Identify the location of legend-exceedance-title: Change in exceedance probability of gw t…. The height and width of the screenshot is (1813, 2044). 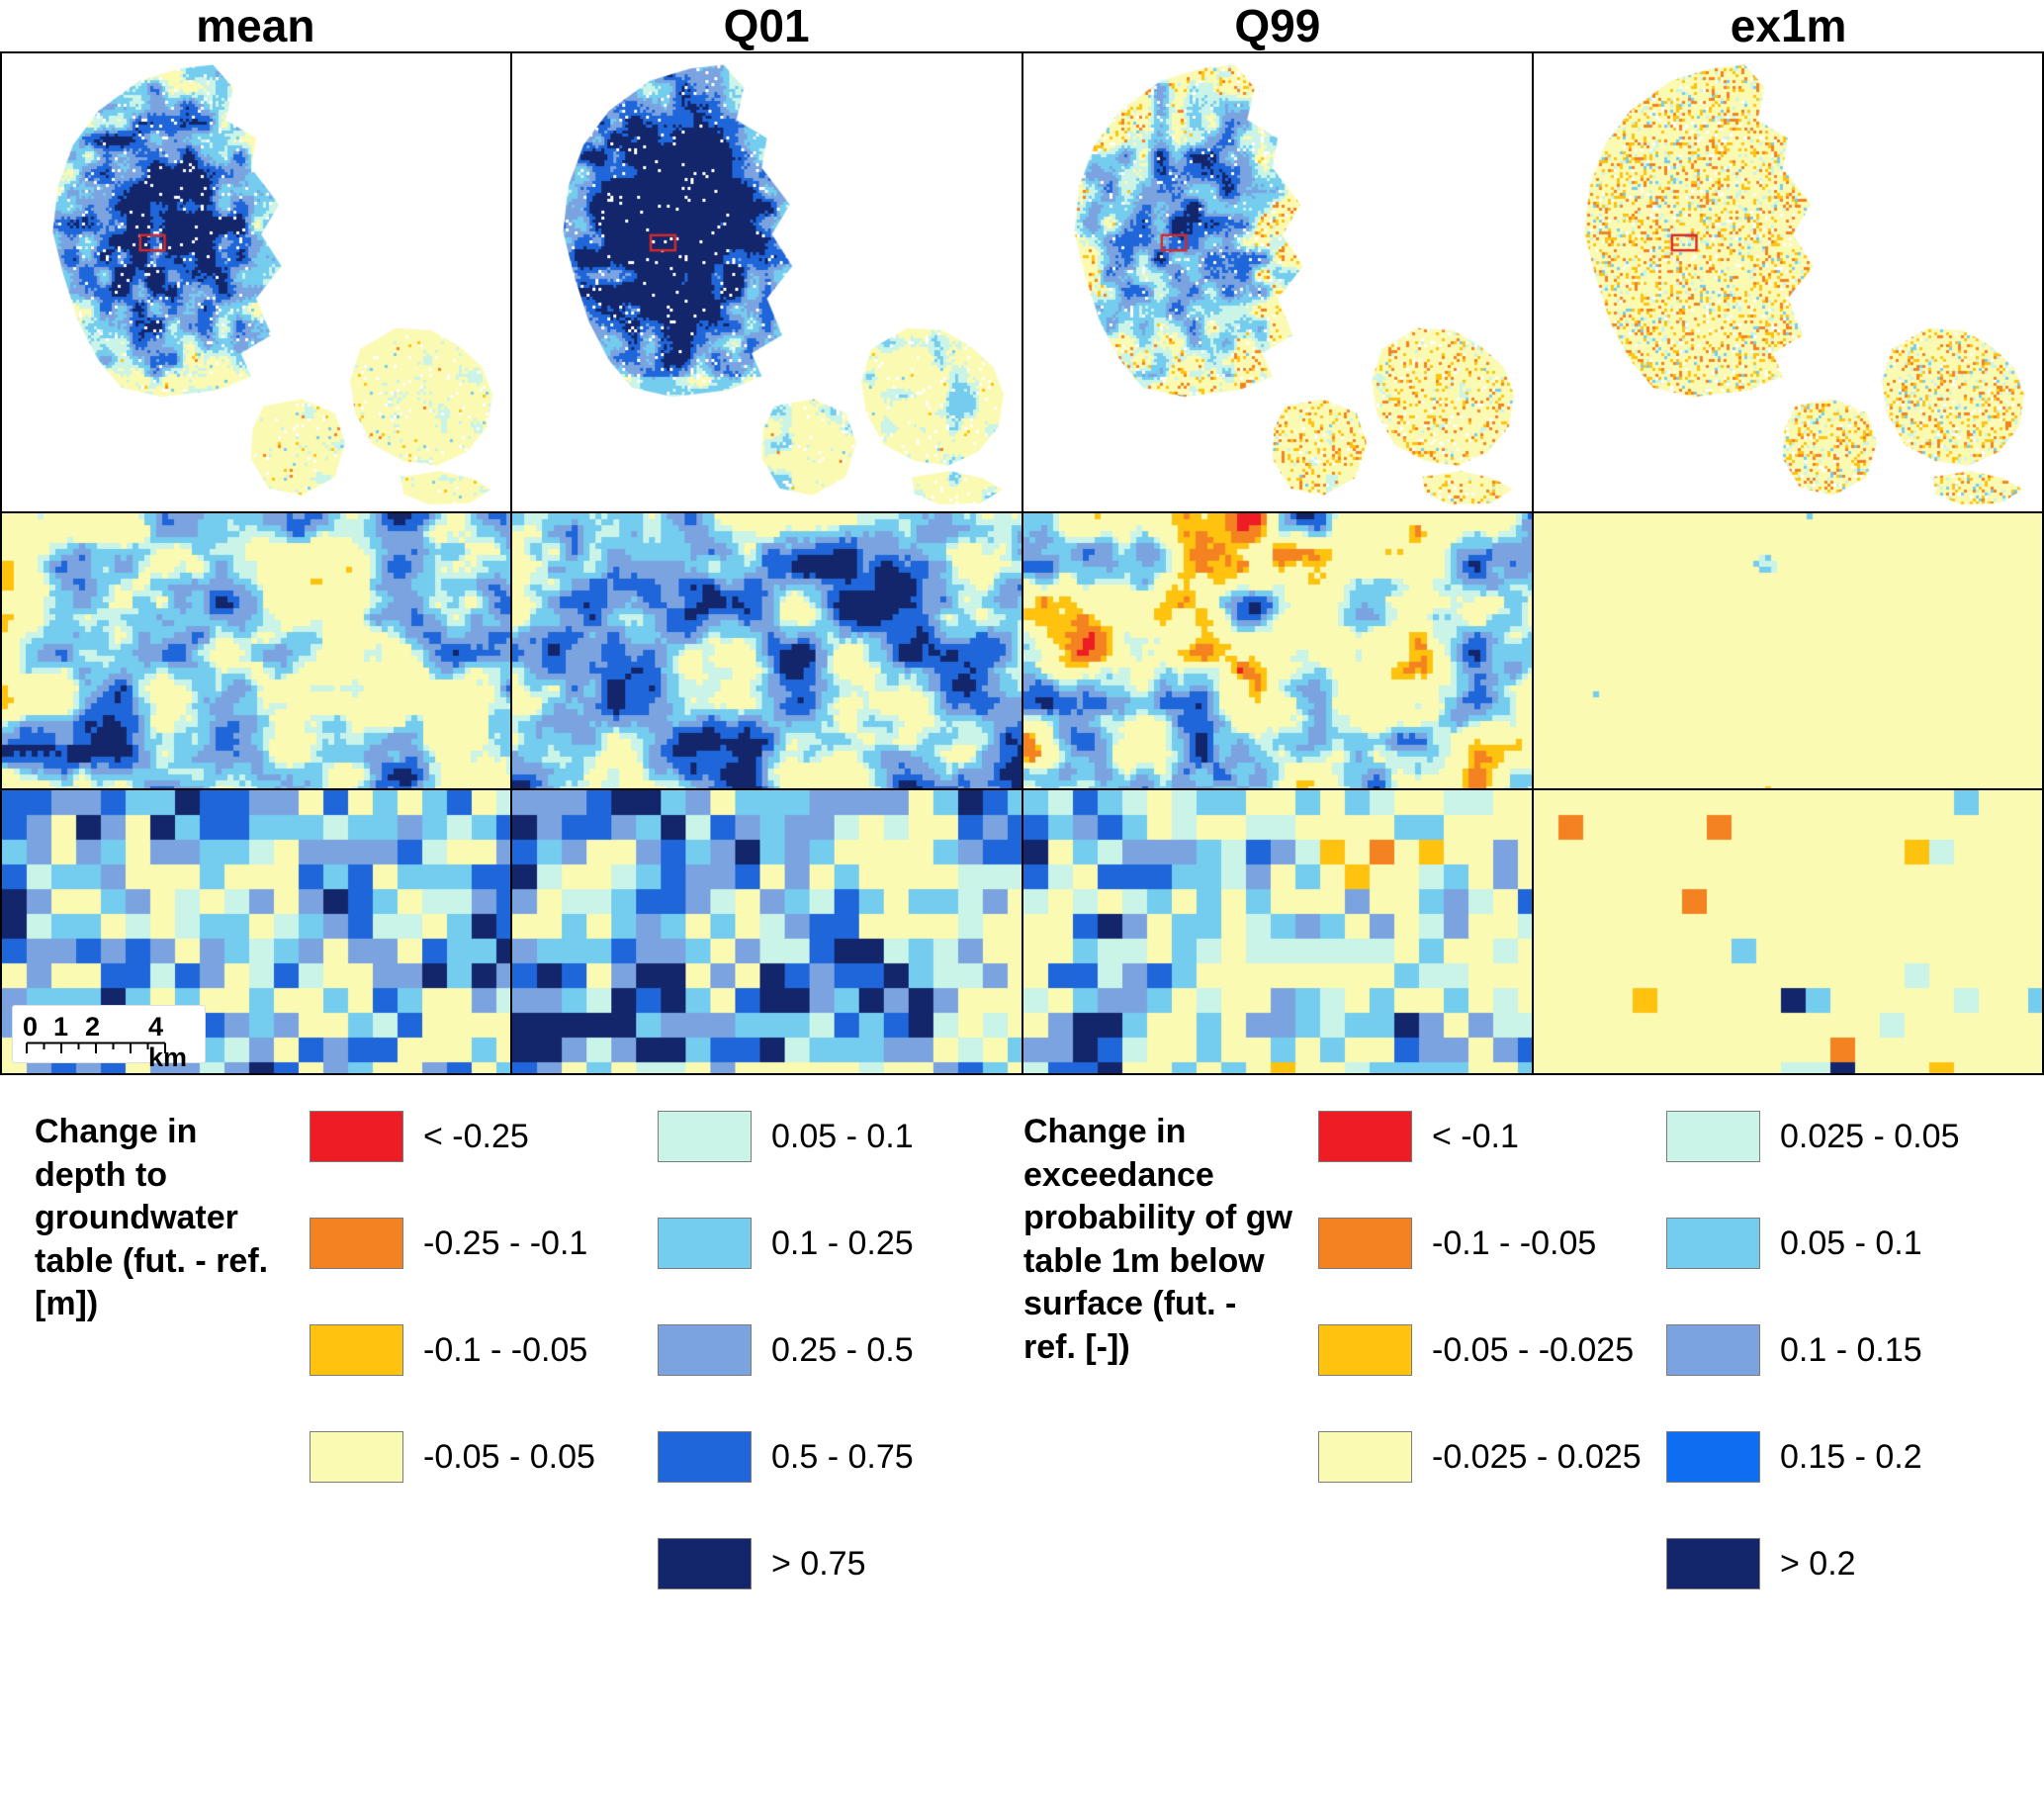
(1157, 1239).